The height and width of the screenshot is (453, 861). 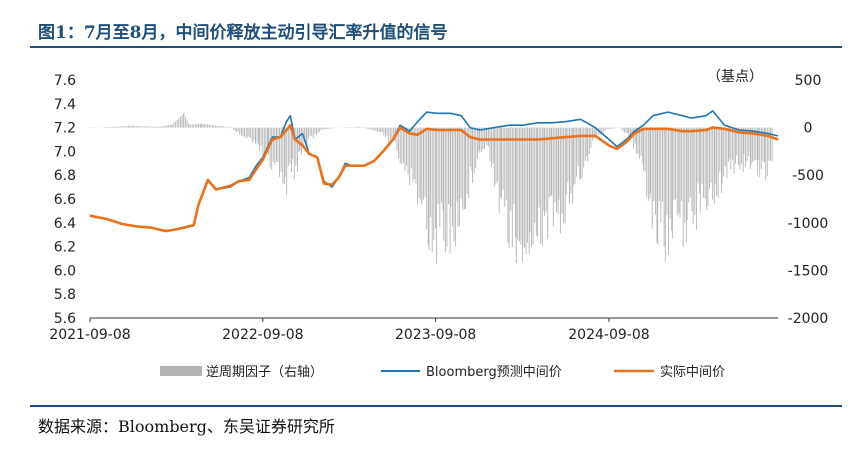 What do you see at coordinates (808, 176) in the screenshot?
I see `y-right-tick-label: -500` at bounding box center [808, 176].